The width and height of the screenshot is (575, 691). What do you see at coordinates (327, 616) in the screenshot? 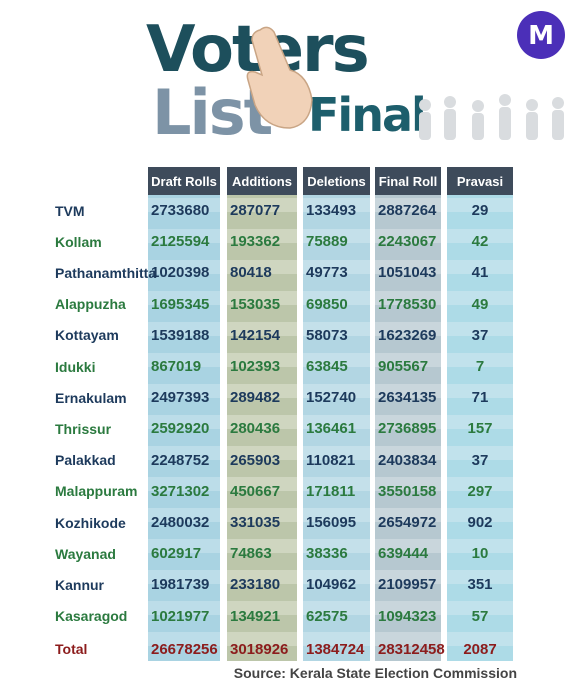
I see `table-cell: 62575` at bounding box center [327, 616].